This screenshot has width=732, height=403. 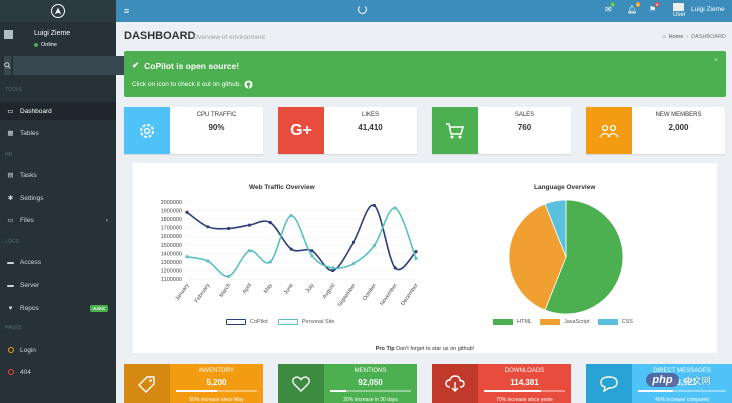 I want to click on sidebar-search, so click(x=97, y=65).